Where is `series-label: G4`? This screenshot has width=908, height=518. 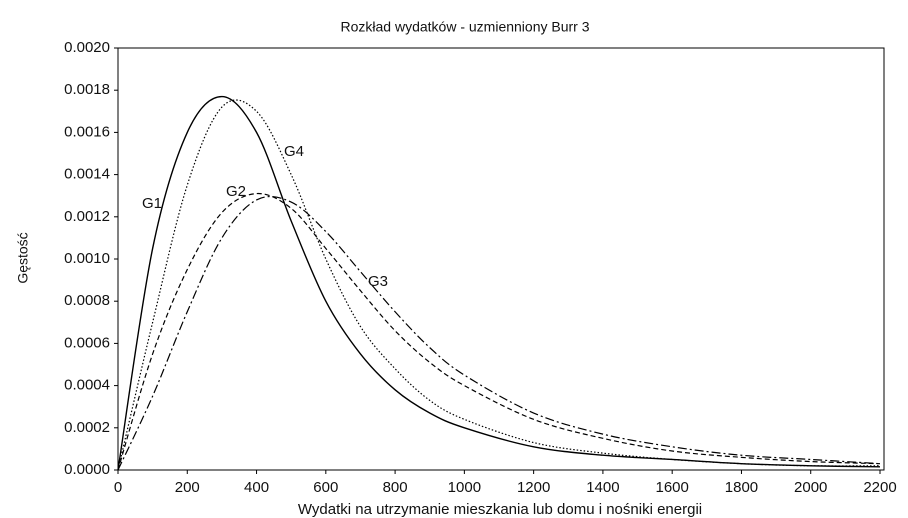 series-label: G4 is located at coordinates (294, 151).